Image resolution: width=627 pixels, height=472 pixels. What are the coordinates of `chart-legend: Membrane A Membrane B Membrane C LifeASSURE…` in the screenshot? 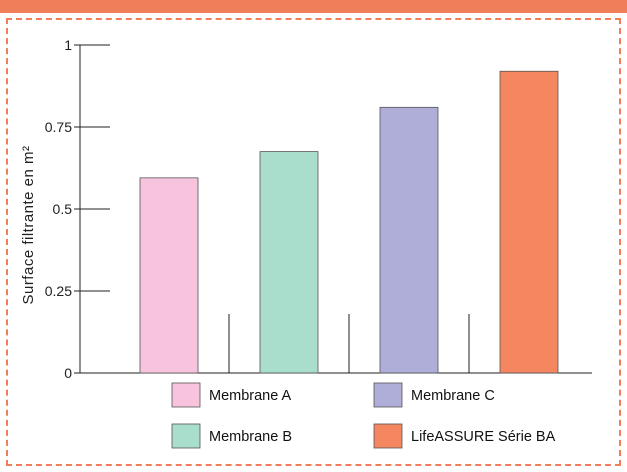 It's located at (363, 415).